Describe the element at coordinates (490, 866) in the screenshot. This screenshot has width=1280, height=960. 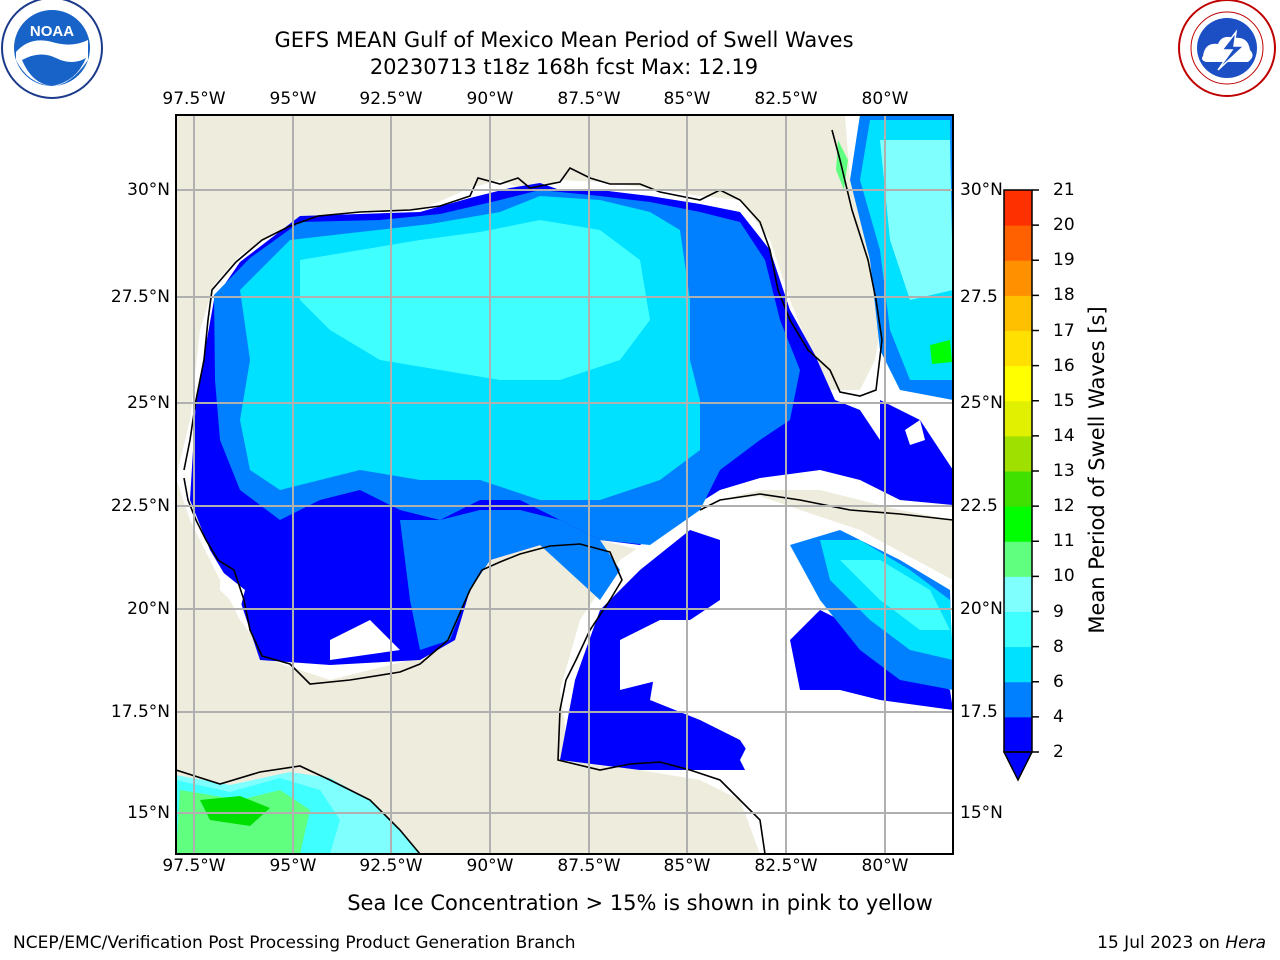
I see `lon-label-bottom: 90°W` at that location.